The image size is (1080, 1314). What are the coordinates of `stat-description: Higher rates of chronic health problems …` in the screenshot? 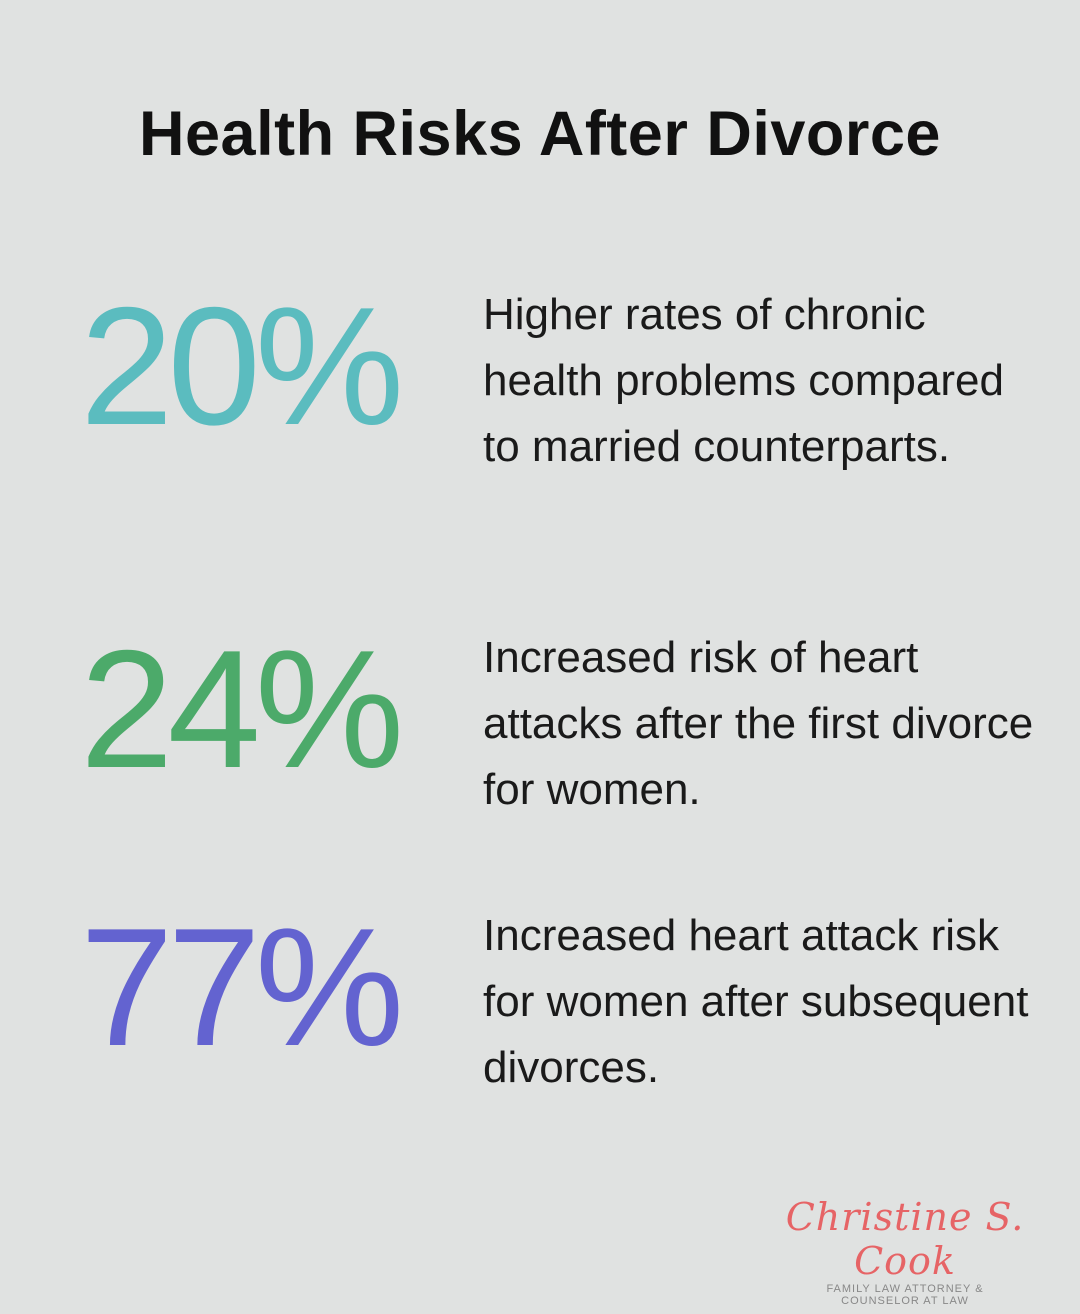 It's located at (743, 380).